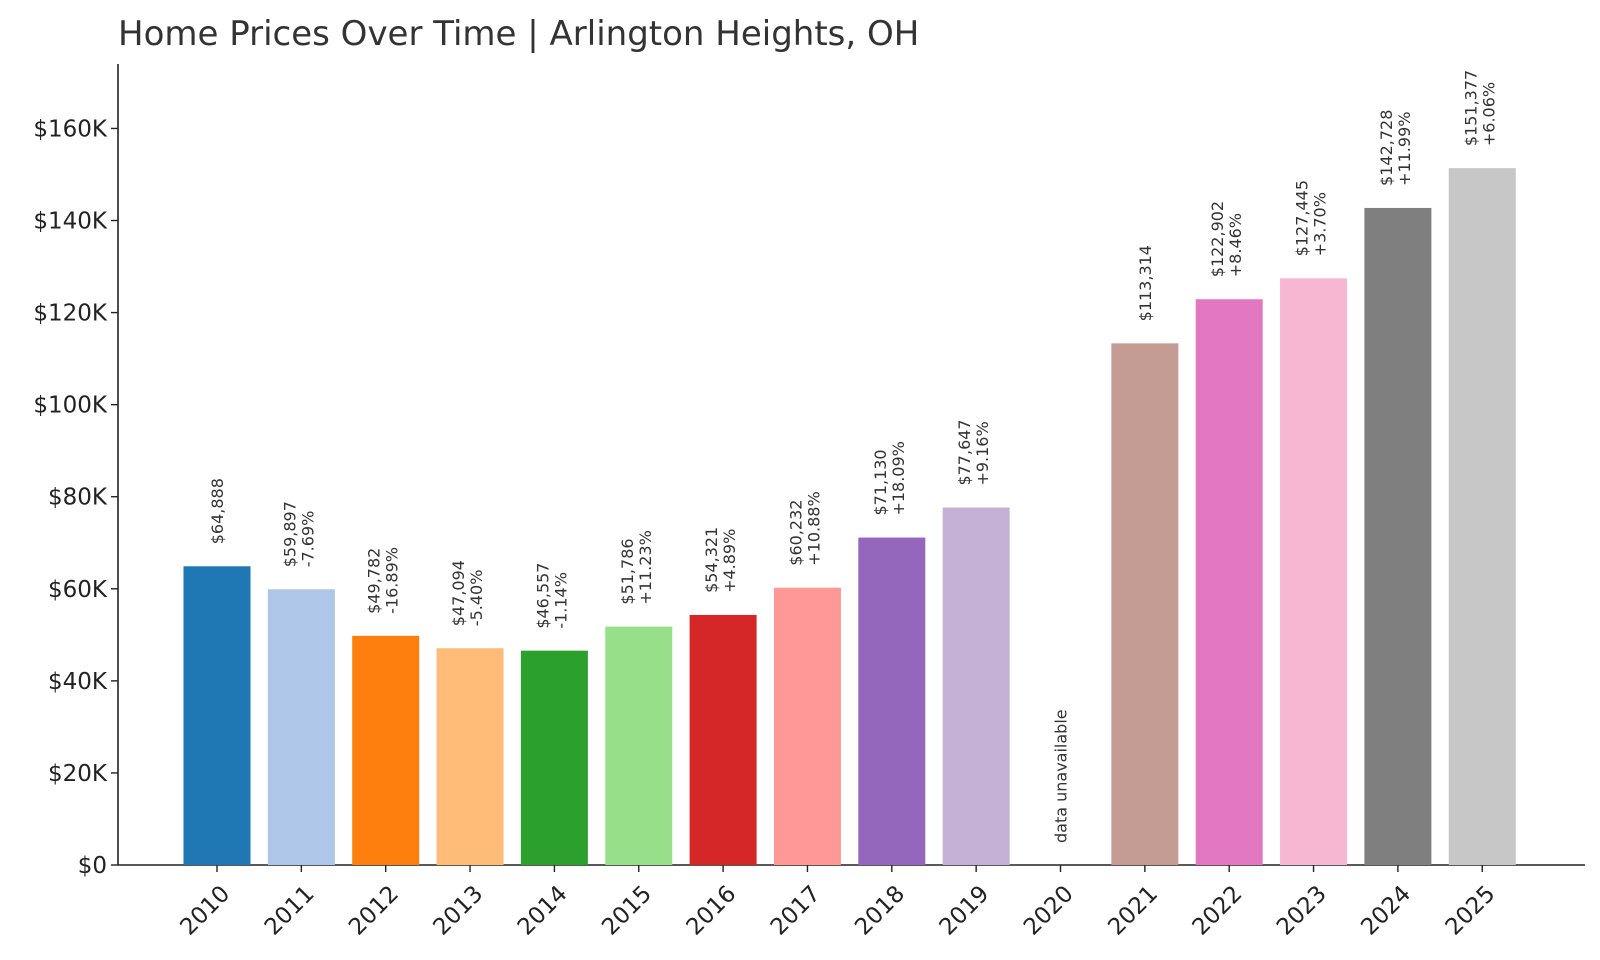 The width and height of the screenshot is (1600, 960). What do you see at coordinates (459, 911) in the screenshot?
I see `x-tick-label: 2013` at bounding box center [459, 911].